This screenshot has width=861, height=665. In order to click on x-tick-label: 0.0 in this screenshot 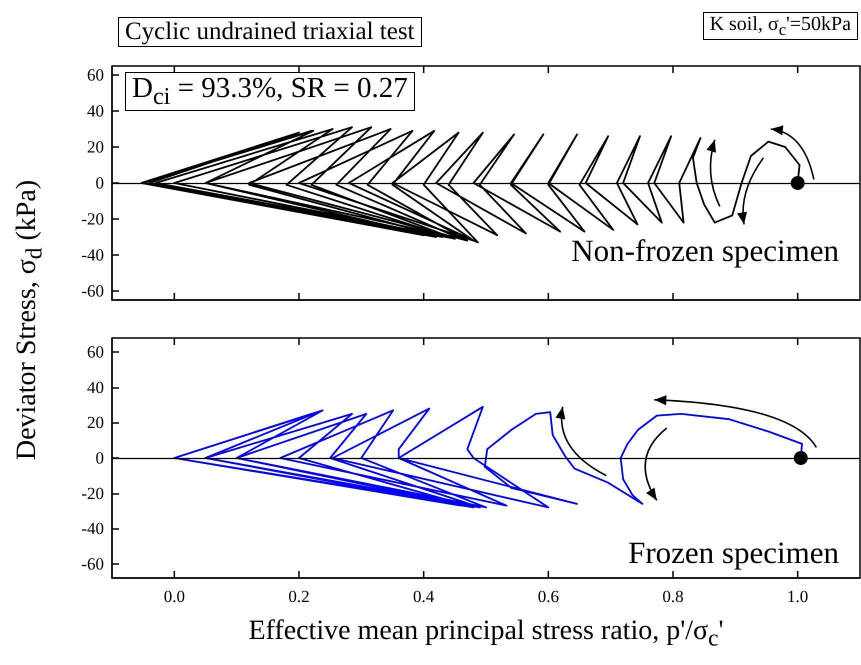, I will do `click(174, 596)`.